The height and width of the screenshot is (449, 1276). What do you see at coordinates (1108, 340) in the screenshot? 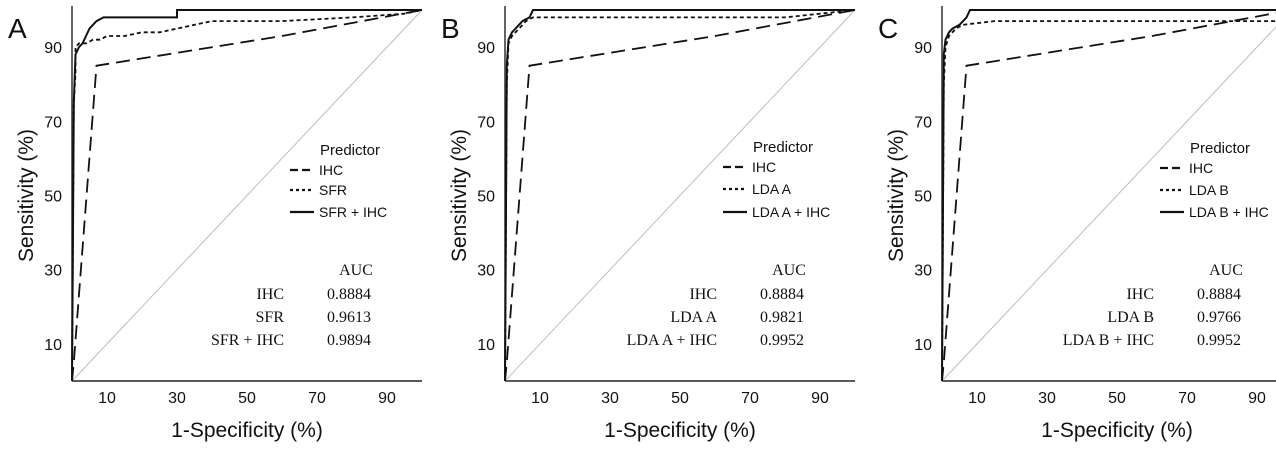
I see `auc-row-label: LDA B + IHC` at bounding box center [1108, 340].